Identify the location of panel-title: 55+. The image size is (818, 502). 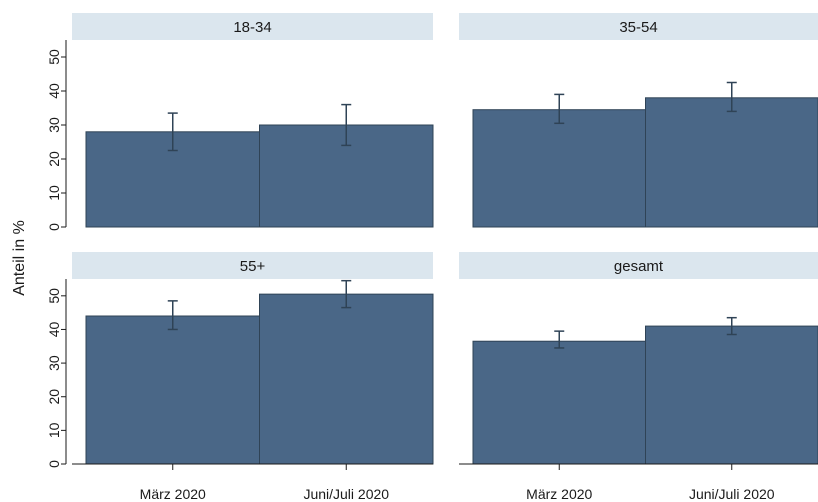
(253, 266).